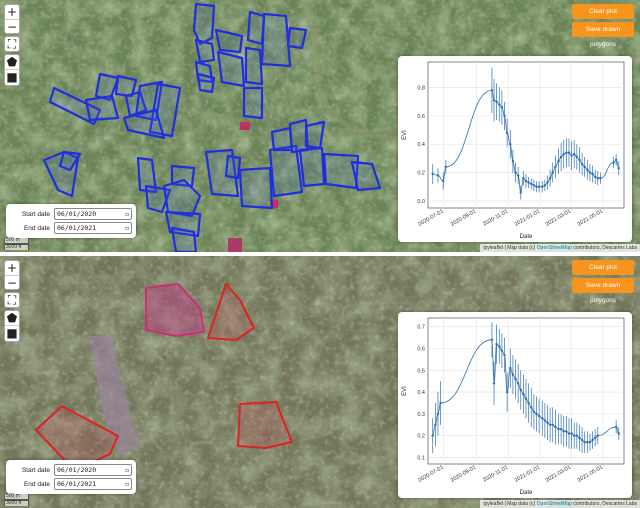 The height and width of the screenshot is (508, 640). I want to click on draw-toolbar: ⬟ ■, so click(12, 70).